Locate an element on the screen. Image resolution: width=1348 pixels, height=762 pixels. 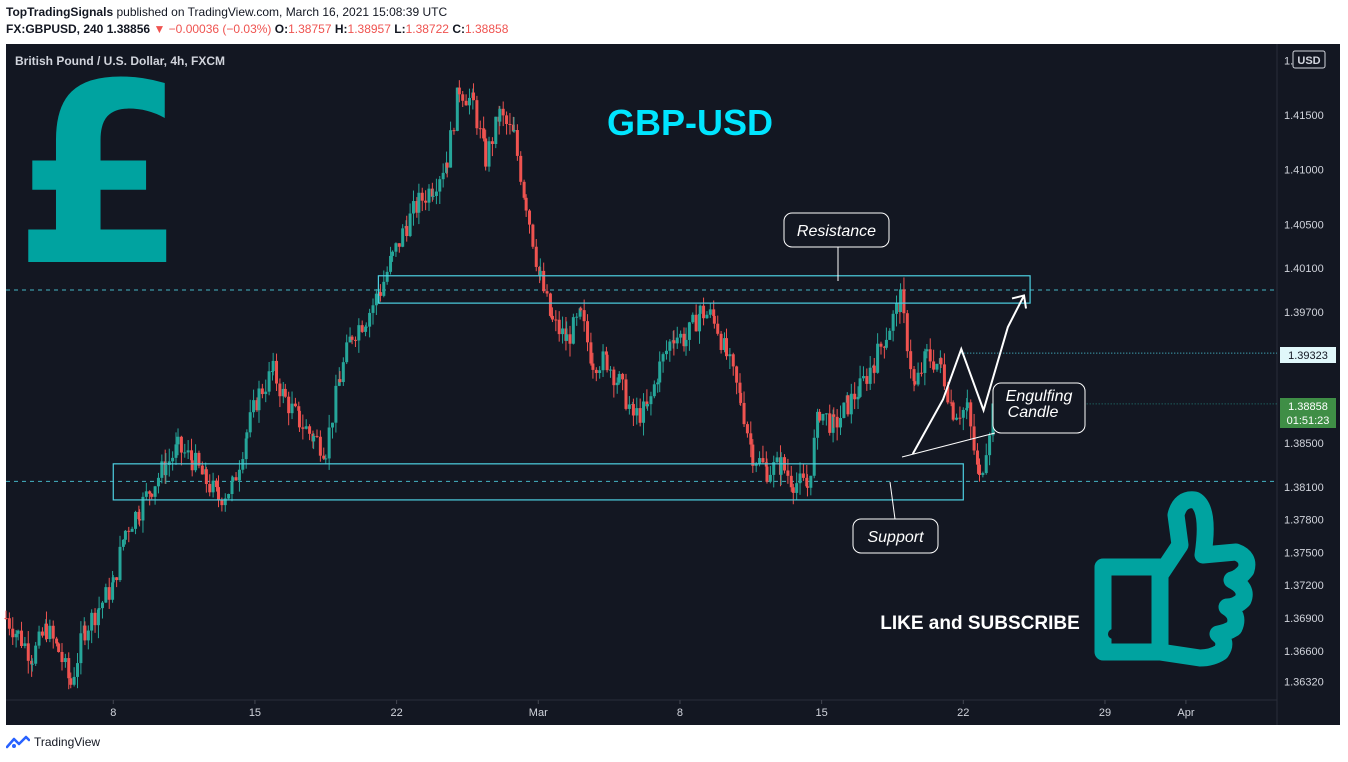
support-callout-label: Support is located at coordinates (895, 537).